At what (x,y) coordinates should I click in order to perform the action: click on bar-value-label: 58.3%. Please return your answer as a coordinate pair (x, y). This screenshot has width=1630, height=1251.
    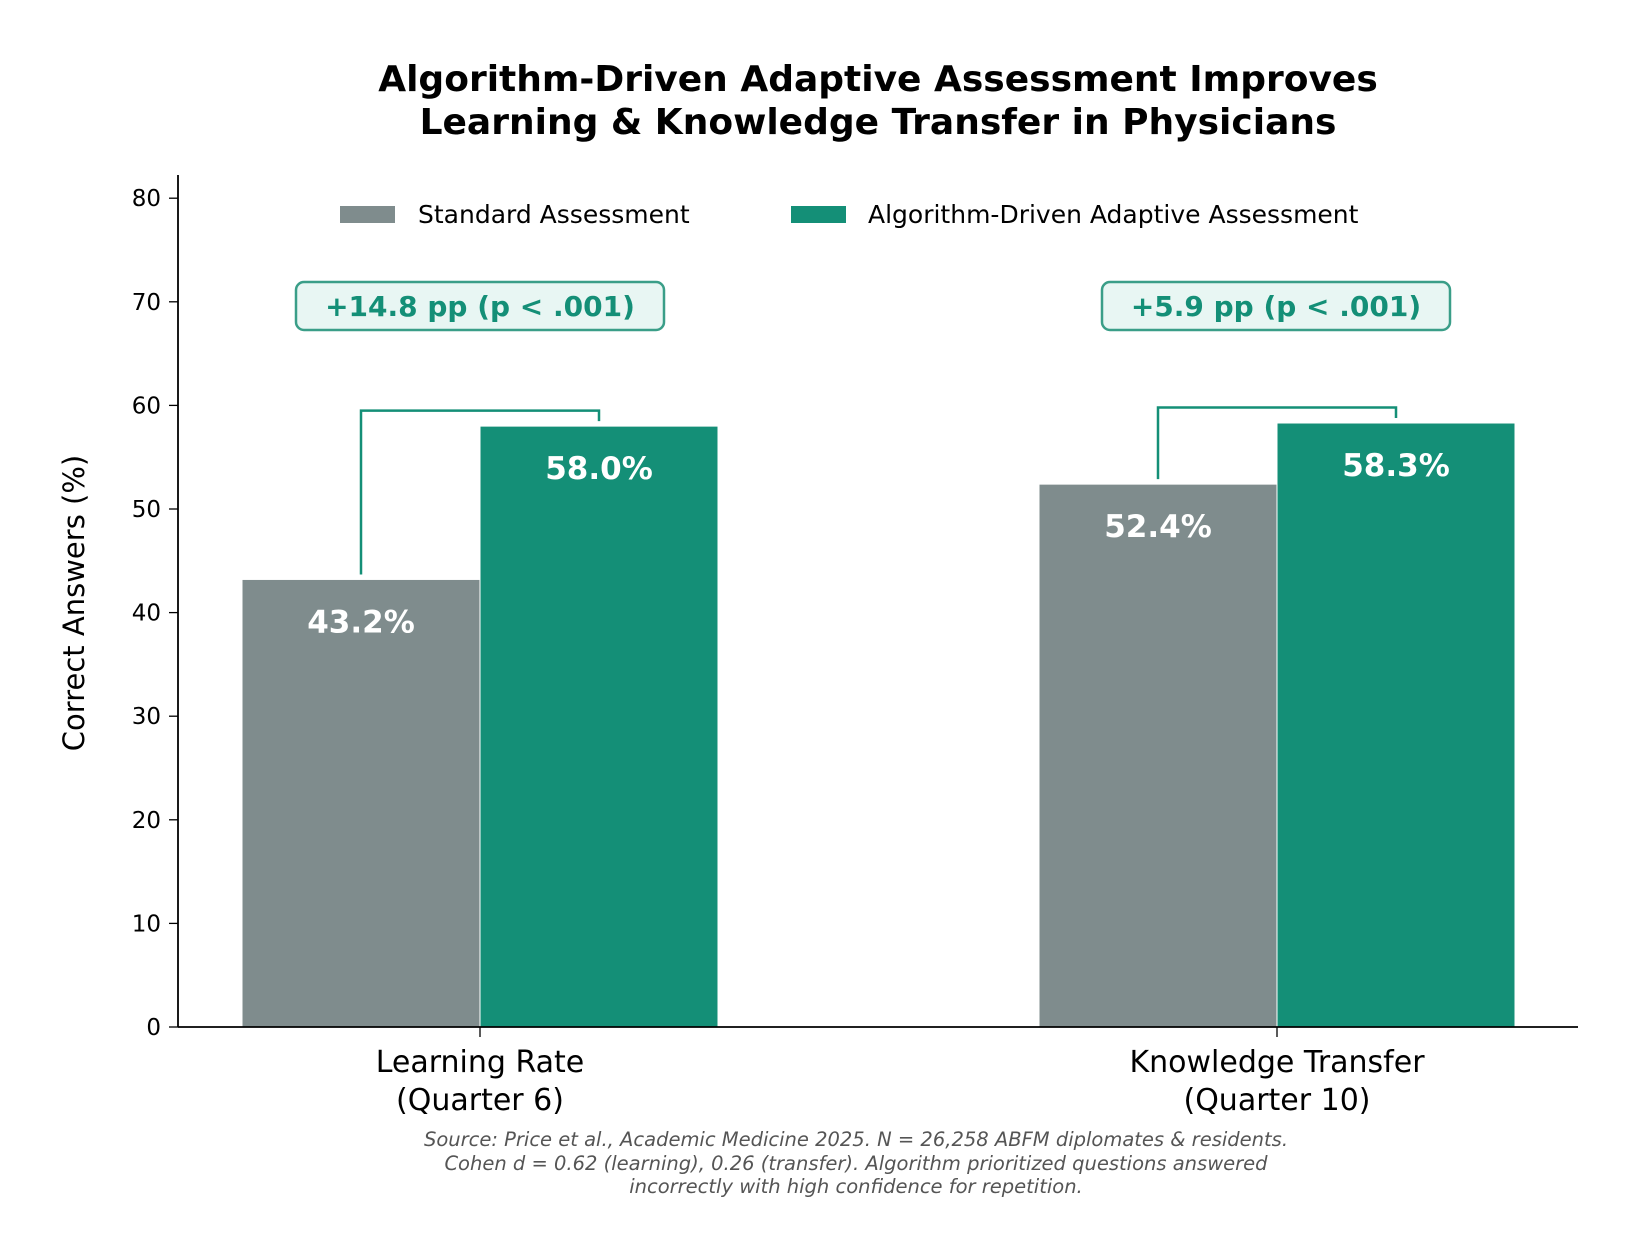
    Looking at the image, I should click on (1396, 466).